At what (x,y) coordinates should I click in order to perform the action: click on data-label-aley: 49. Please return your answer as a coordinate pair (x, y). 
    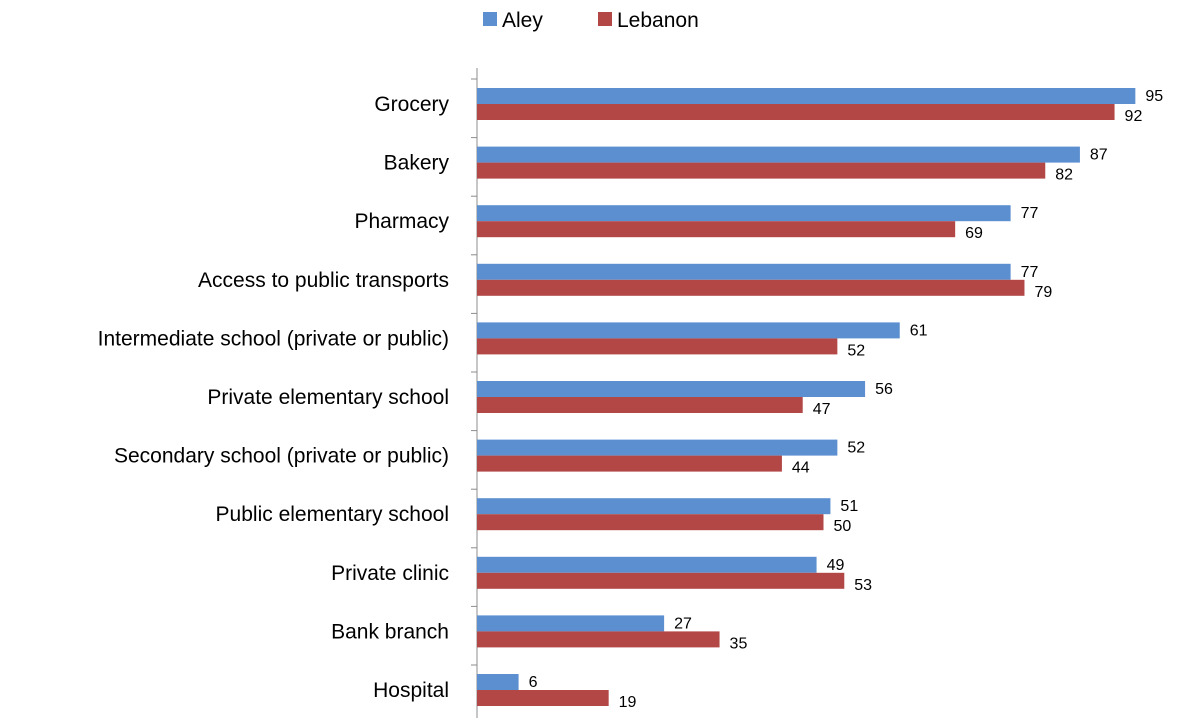
    Looking at the image, I should click on (836, 565).